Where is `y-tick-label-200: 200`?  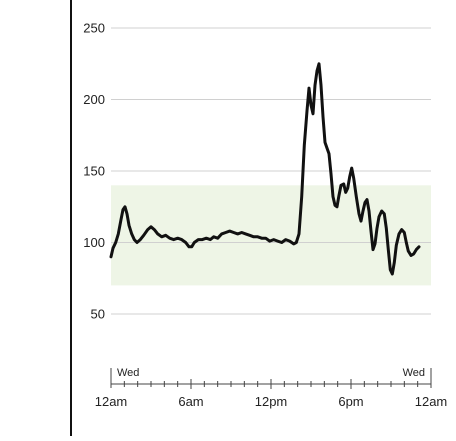 y-tick-label-200: 200 is located at coordinates (94, 99).